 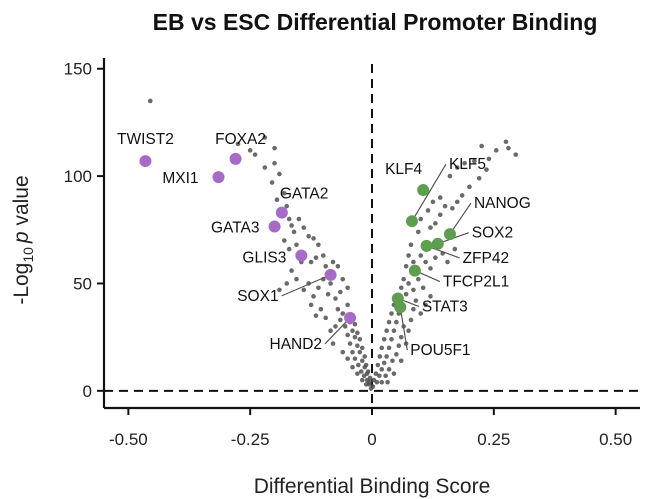 What do you see at coordinates (403, 328) in the screenshot?
I see `leader-line-pou5f1` at bounding box center [403, 328].